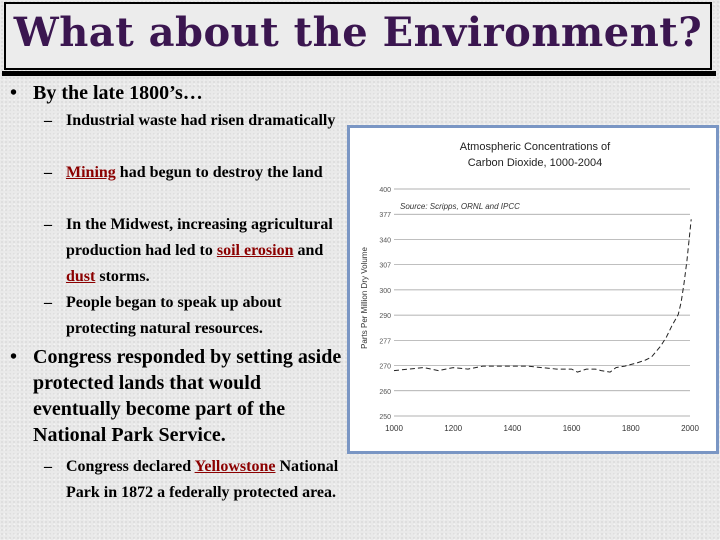 The image size is (720, 540). I want to click on y-tick-label: 300, so click(385, 291).